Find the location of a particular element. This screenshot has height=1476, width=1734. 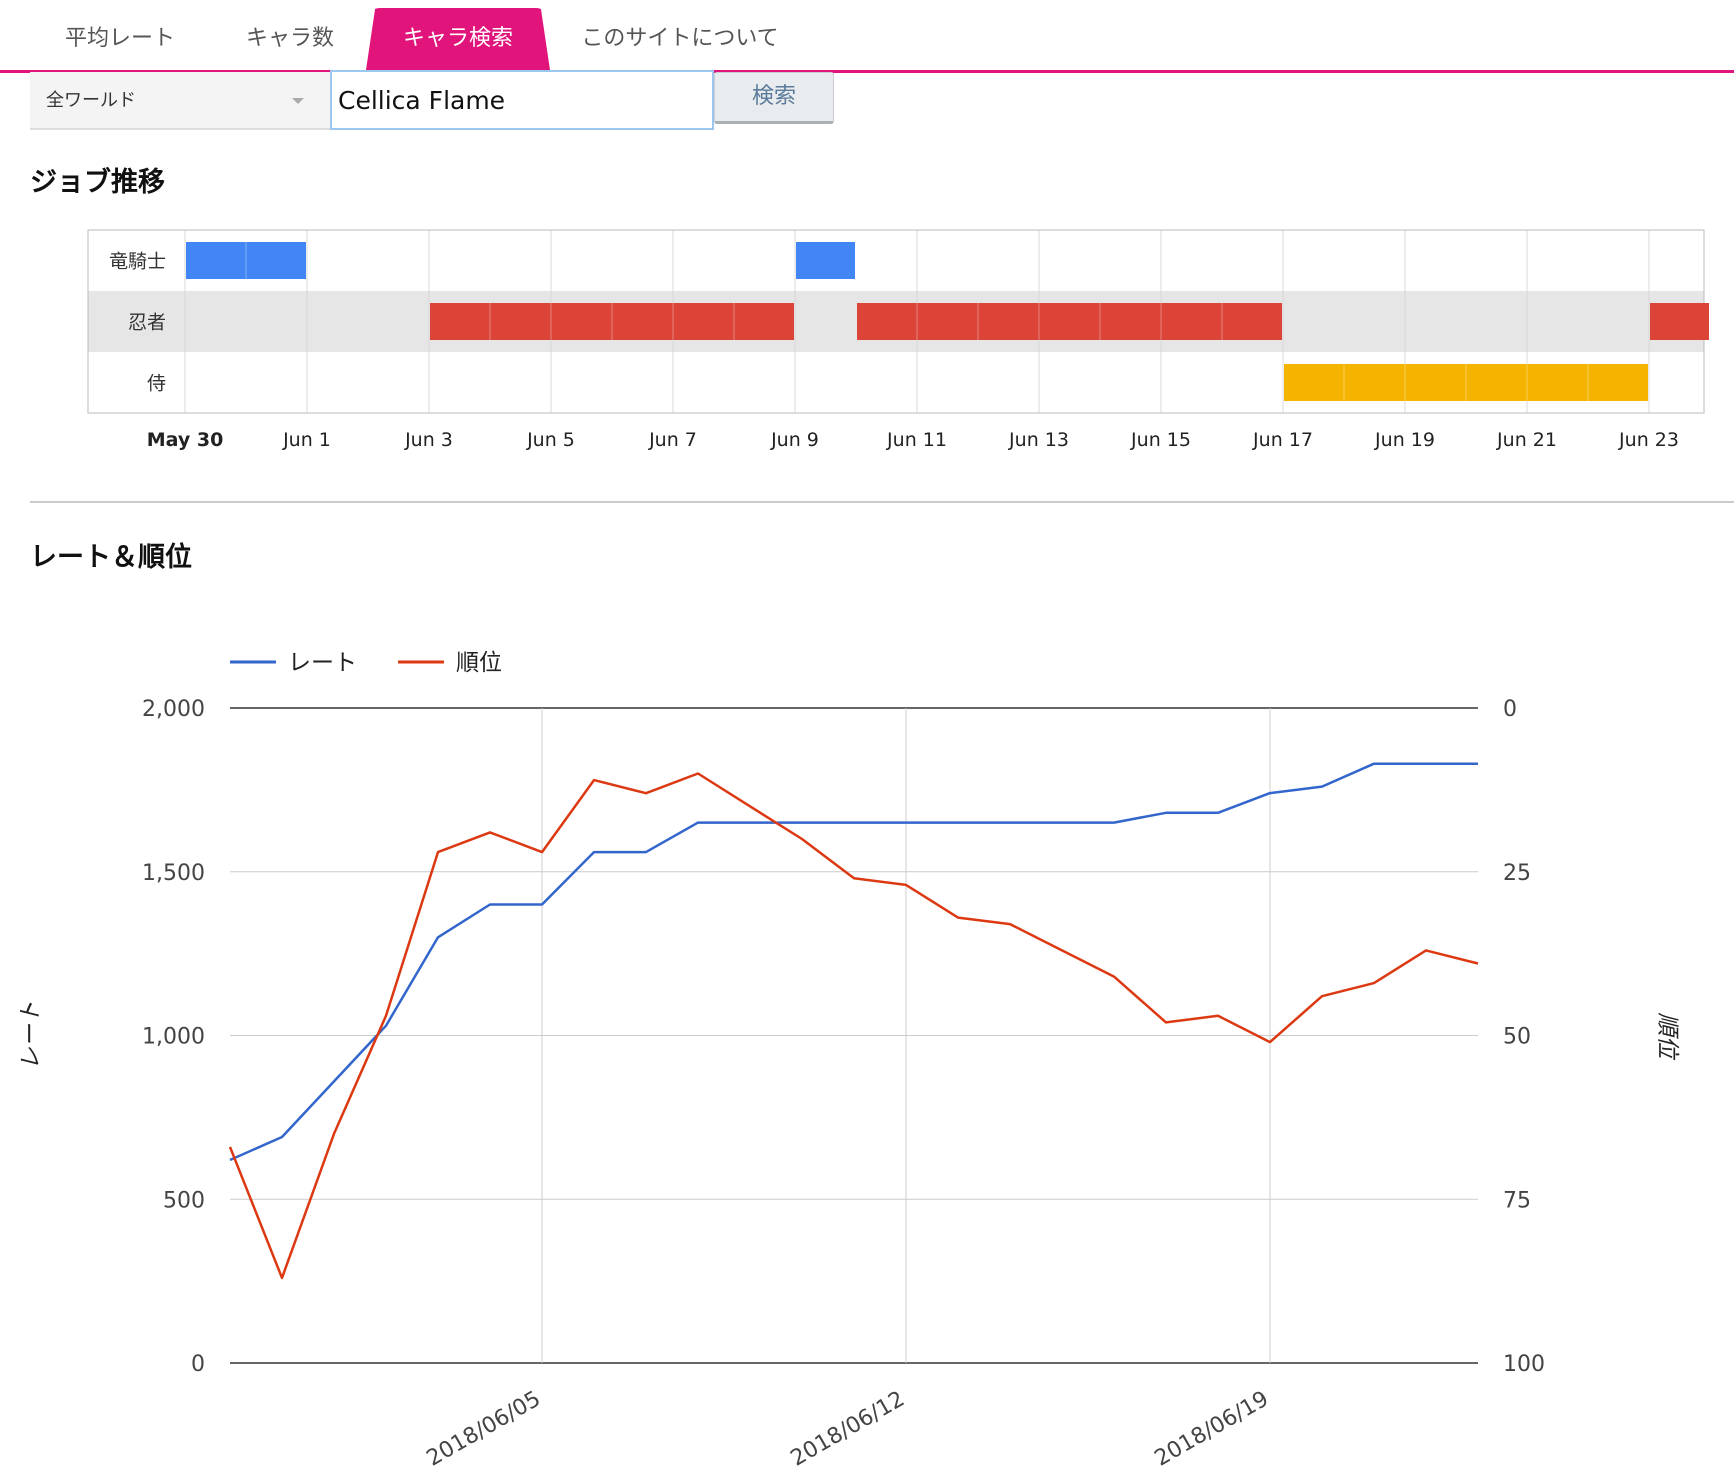

timeline-row-label: 竜騎士 is located at coordinates (137, 262).